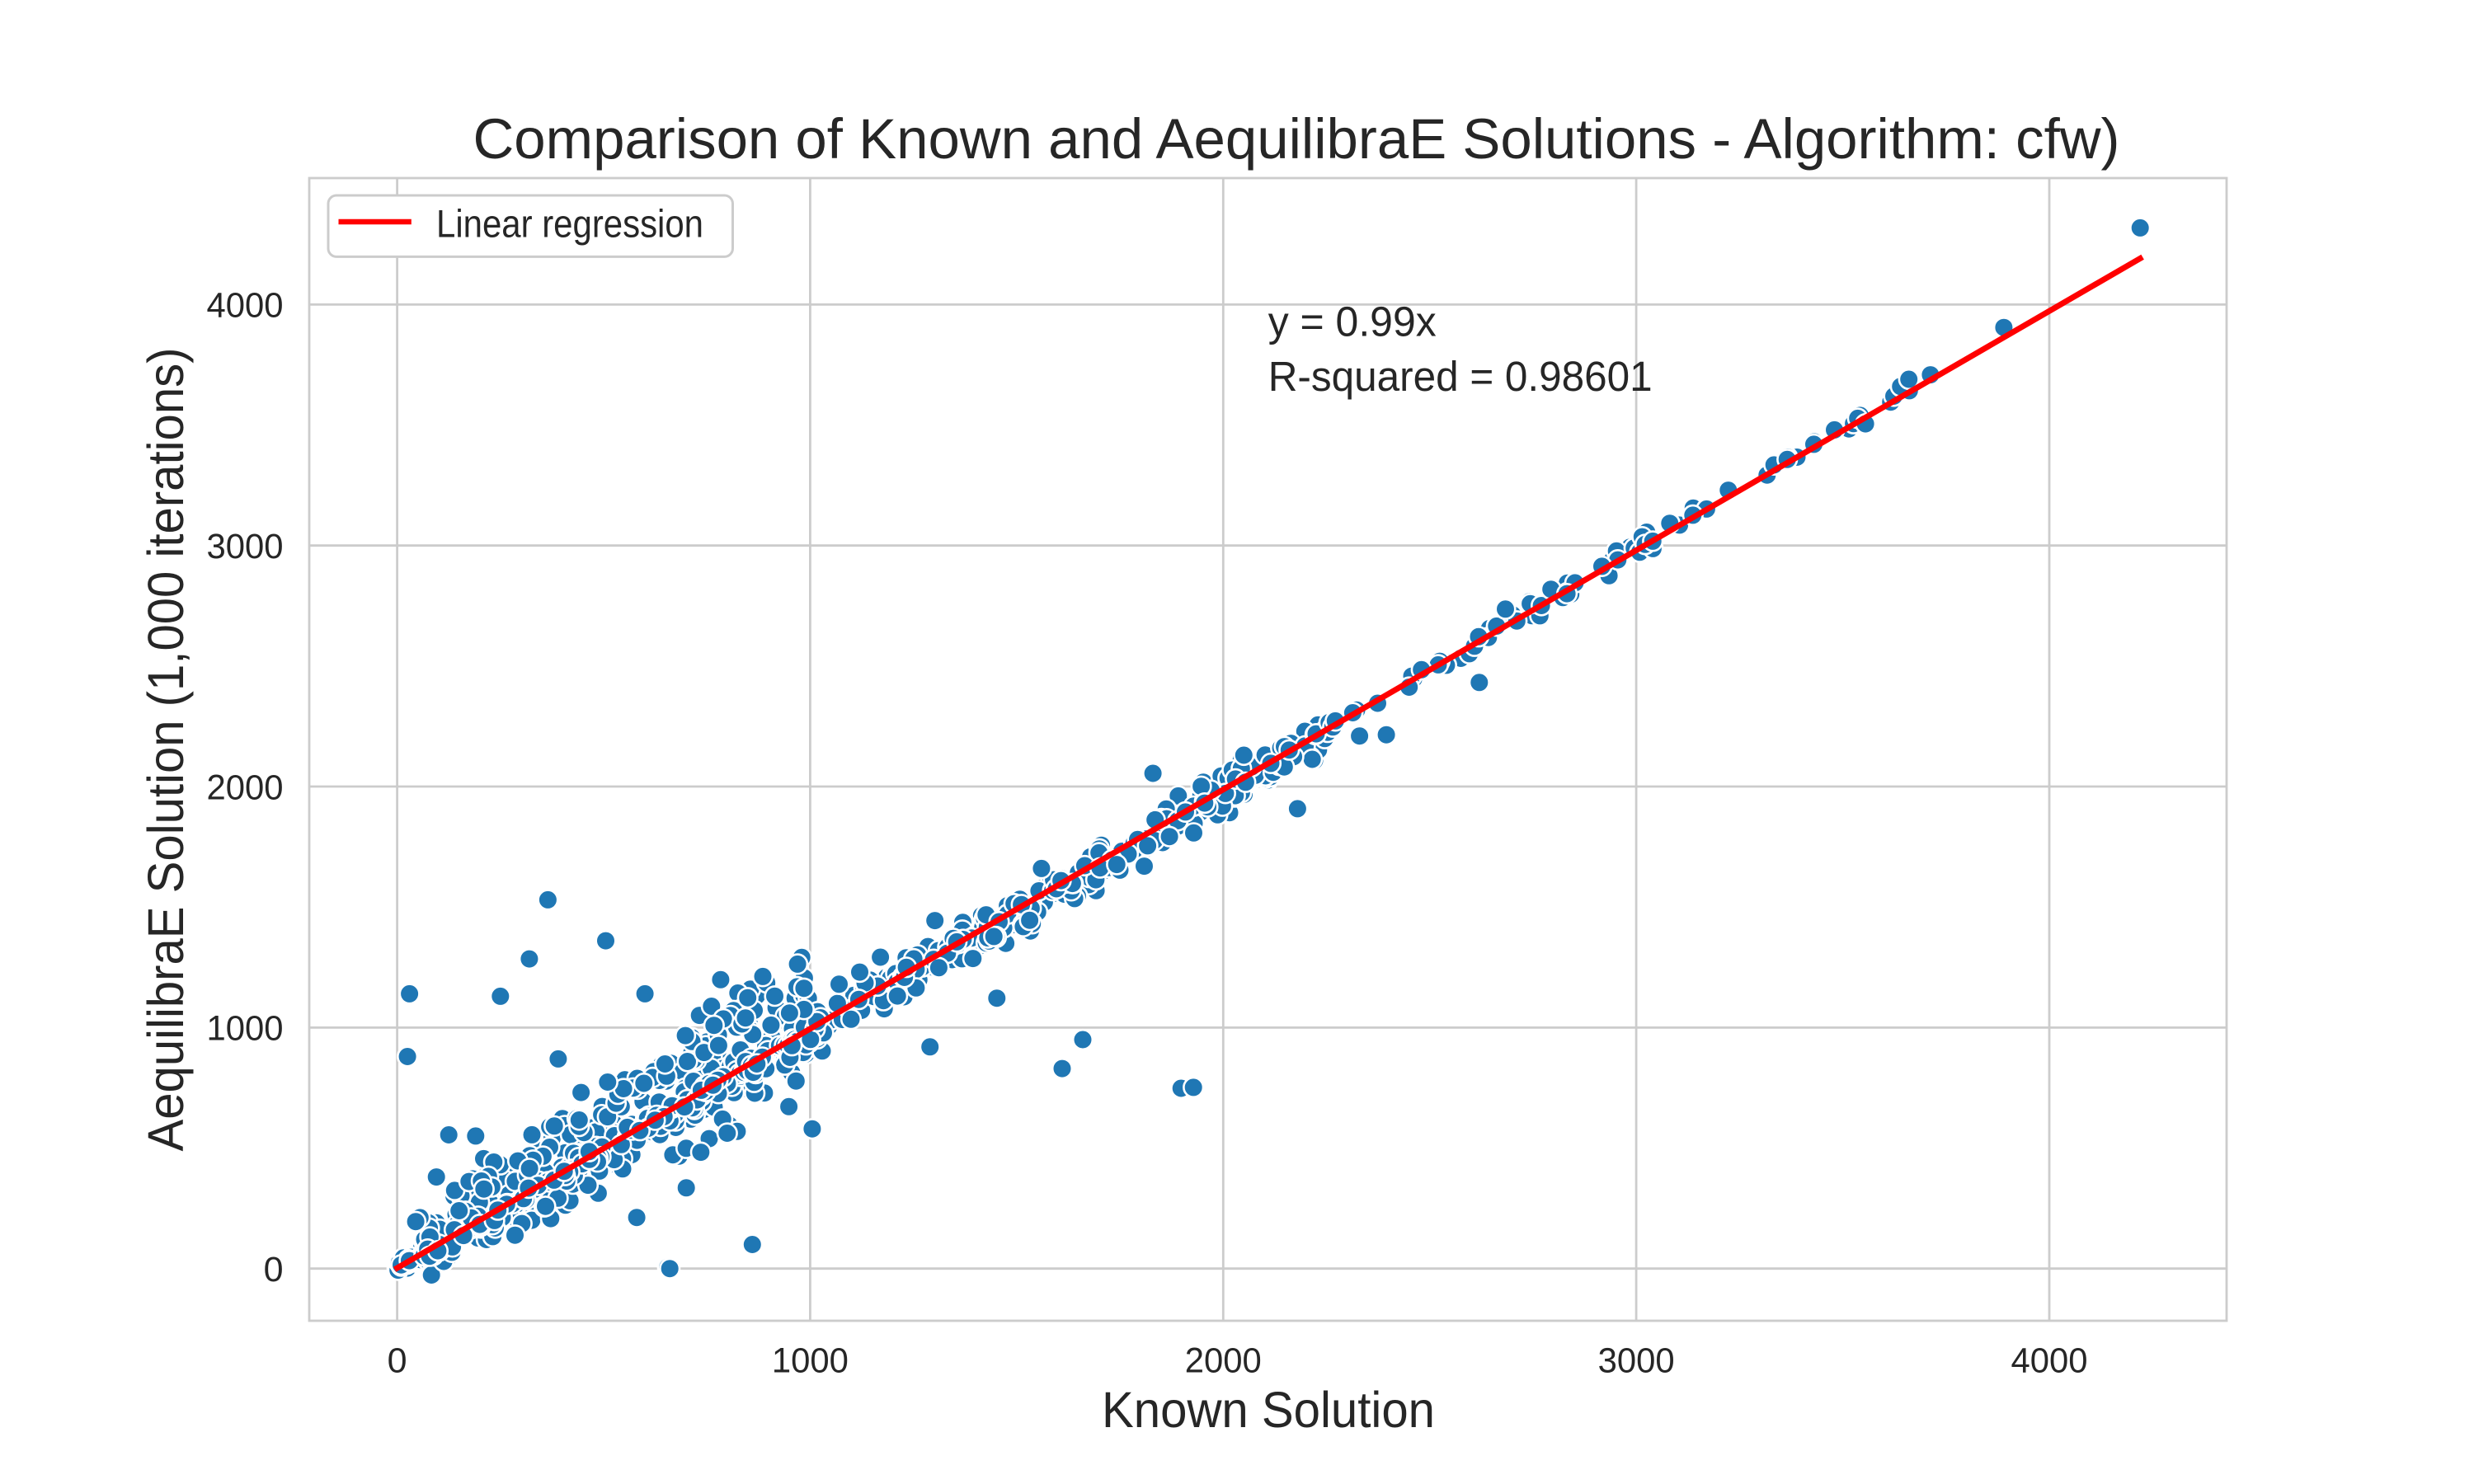 This screenshot has height=1484, width=2474. Describe the element at coordinates (1352, 321) in the screenshot. I see `svg-text: y = 0.99x` at that location.